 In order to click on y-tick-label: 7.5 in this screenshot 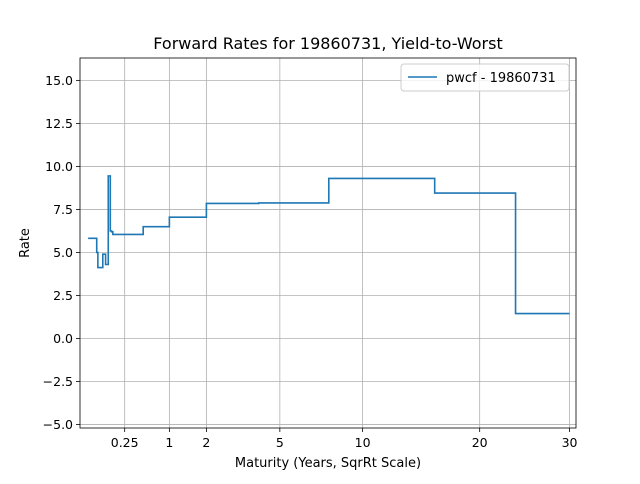, I will do `click(63, 209)`.